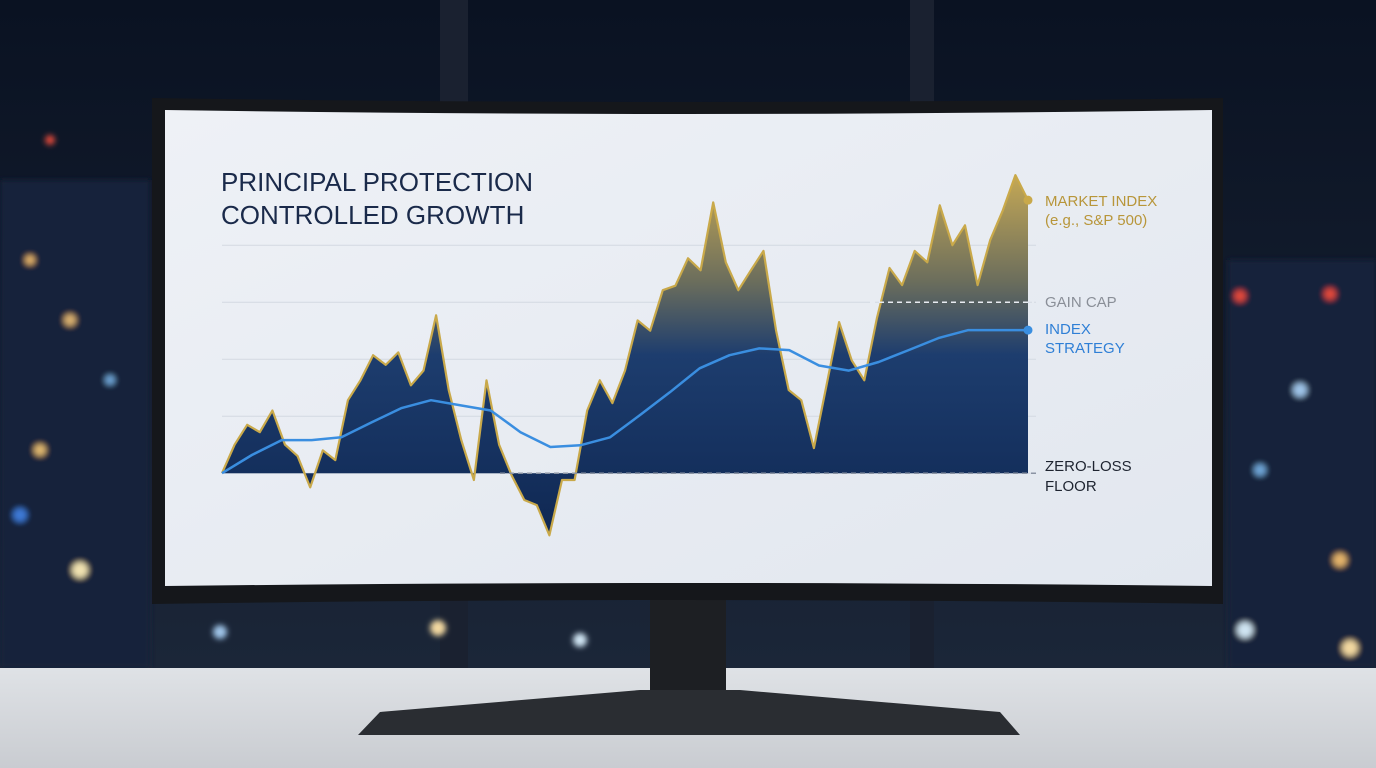 This screenshot has width=1376, height=768. Describe the element at coordinates (372, 215) in the screenshot. I see `chart-title: CONTROLLED GROWTH` at that location.